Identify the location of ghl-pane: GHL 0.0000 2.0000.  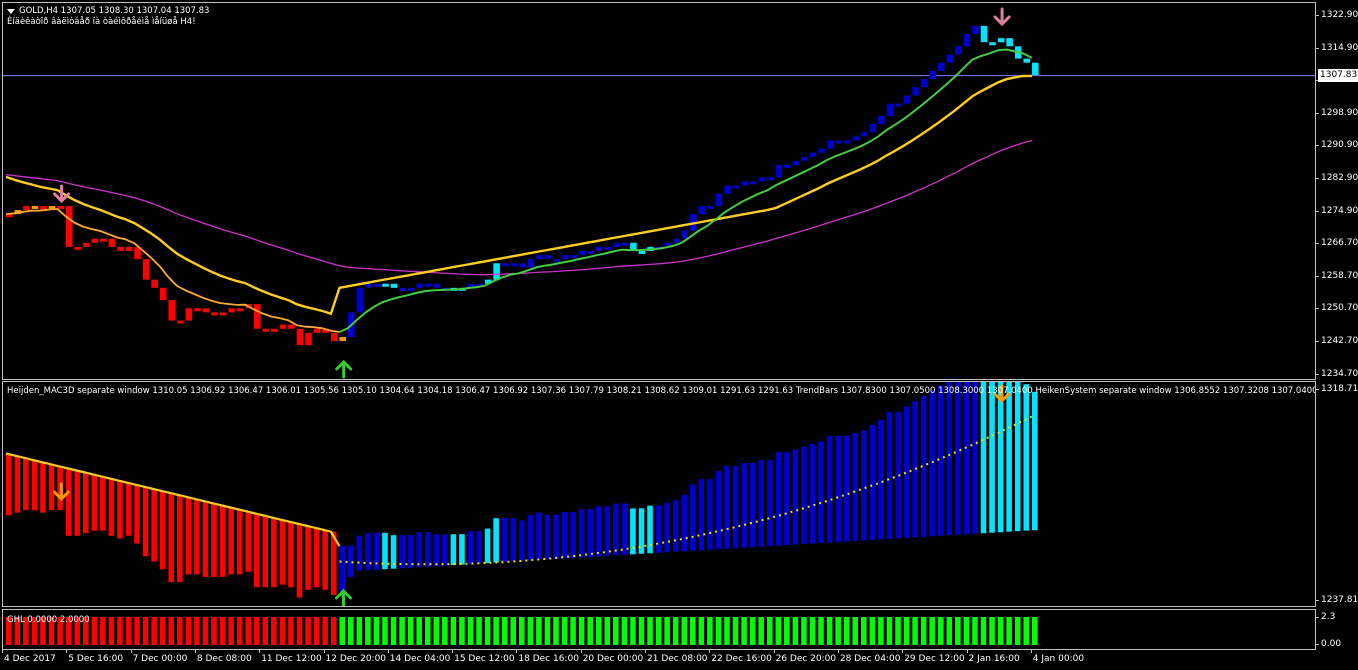
(659, 629).